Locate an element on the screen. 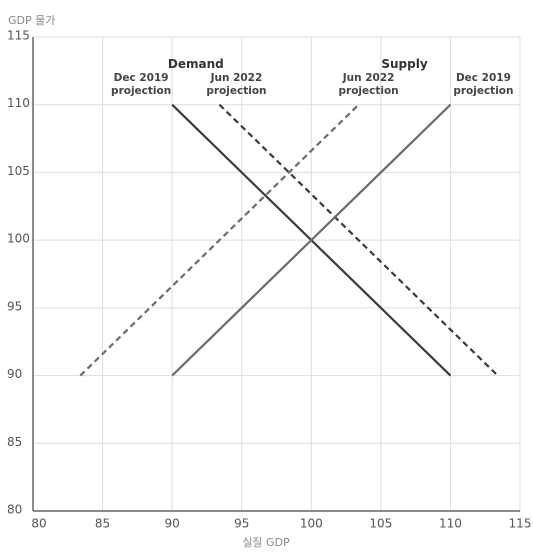  x-tick-label: 105 is located at coordinates (380, 524).